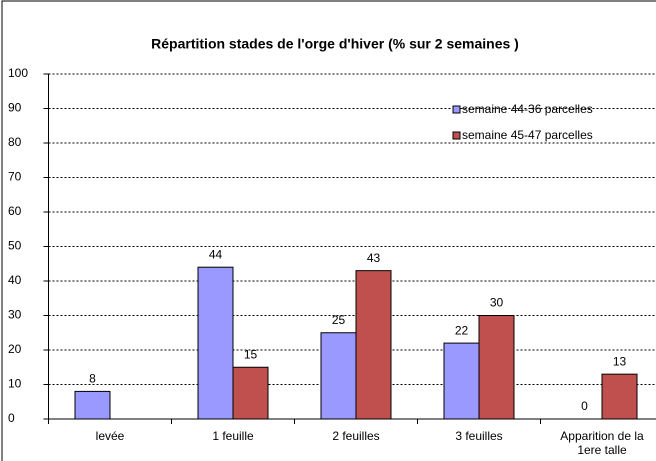  Describe the element at coordinates (527, 135) in the screenshot. I see `legend-label: semaine 45-47 parcelles` at that location.